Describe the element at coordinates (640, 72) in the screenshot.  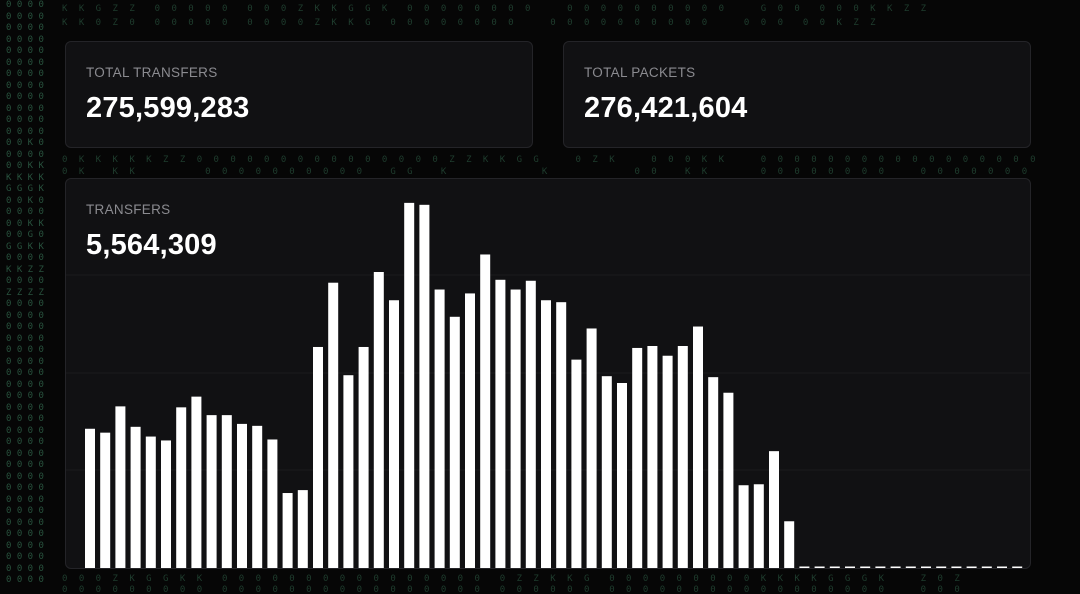
I see `total-packets-label: TOTAL PACKETS` at that location.